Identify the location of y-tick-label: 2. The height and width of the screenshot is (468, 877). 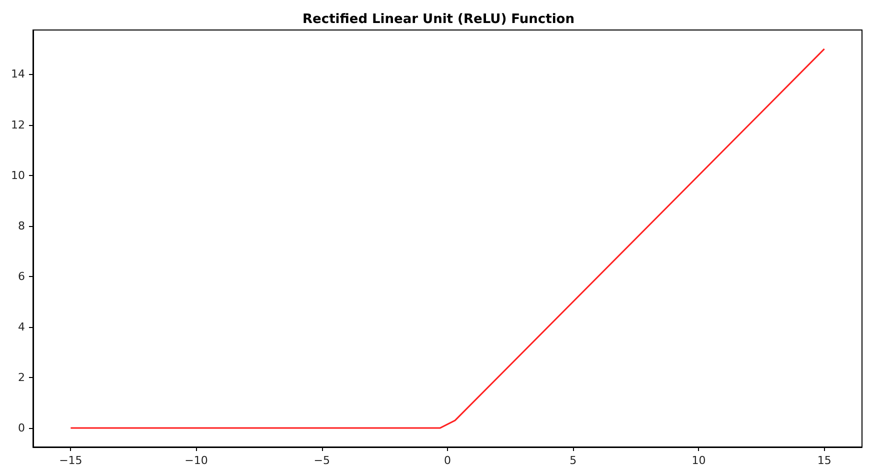
(21, 377).